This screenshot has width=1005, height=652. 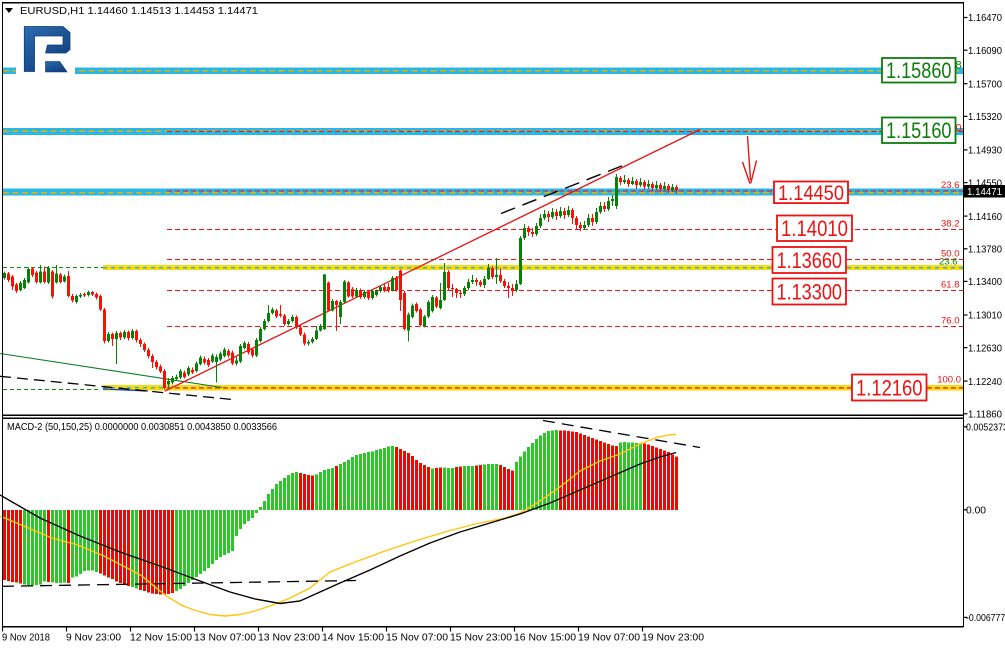 What do you see at coordinates (93, 638) in the screenshot?
I see `svg-text: 9 Nov 23:00` at bounding box center [93, 638].